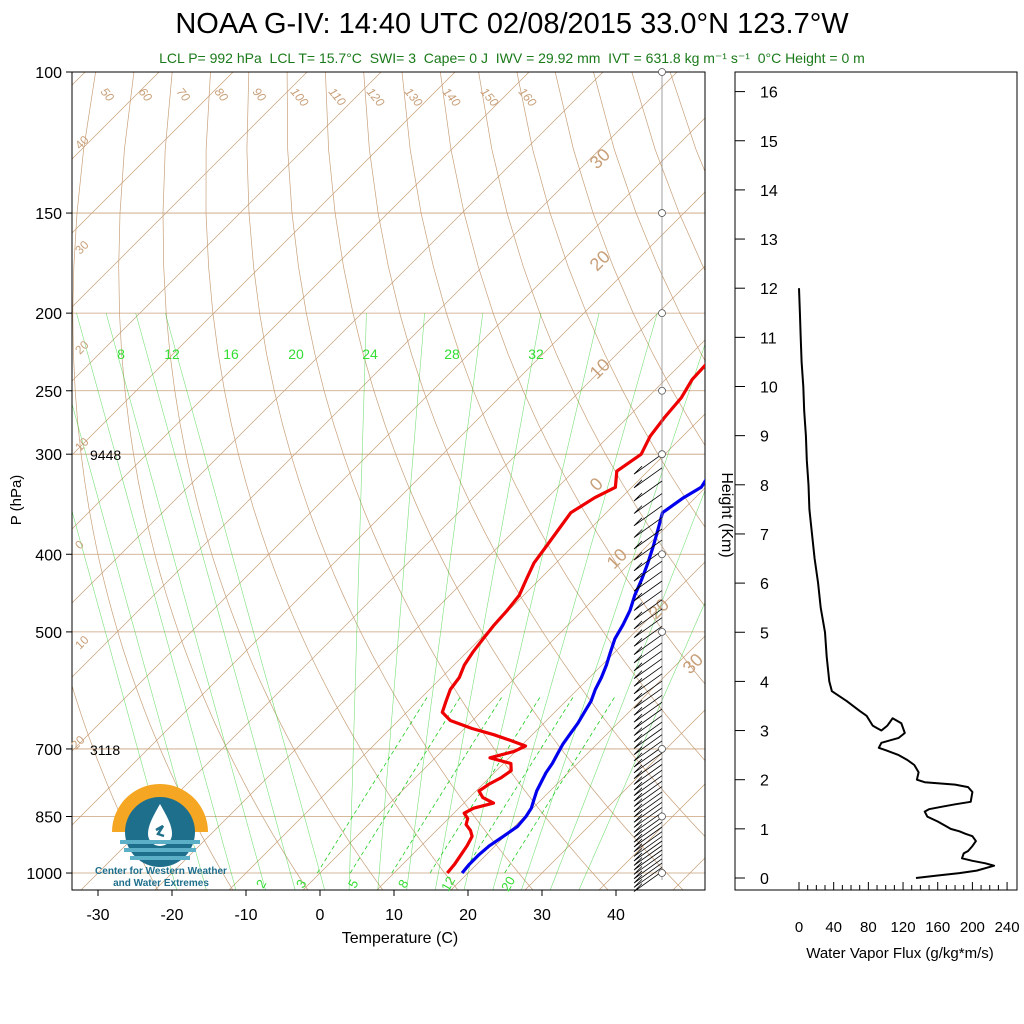 Image resolution: width=1024 pixels, height=1024 pixels. I want to click on flux-y-tick-label: 9, so click(764, 437).